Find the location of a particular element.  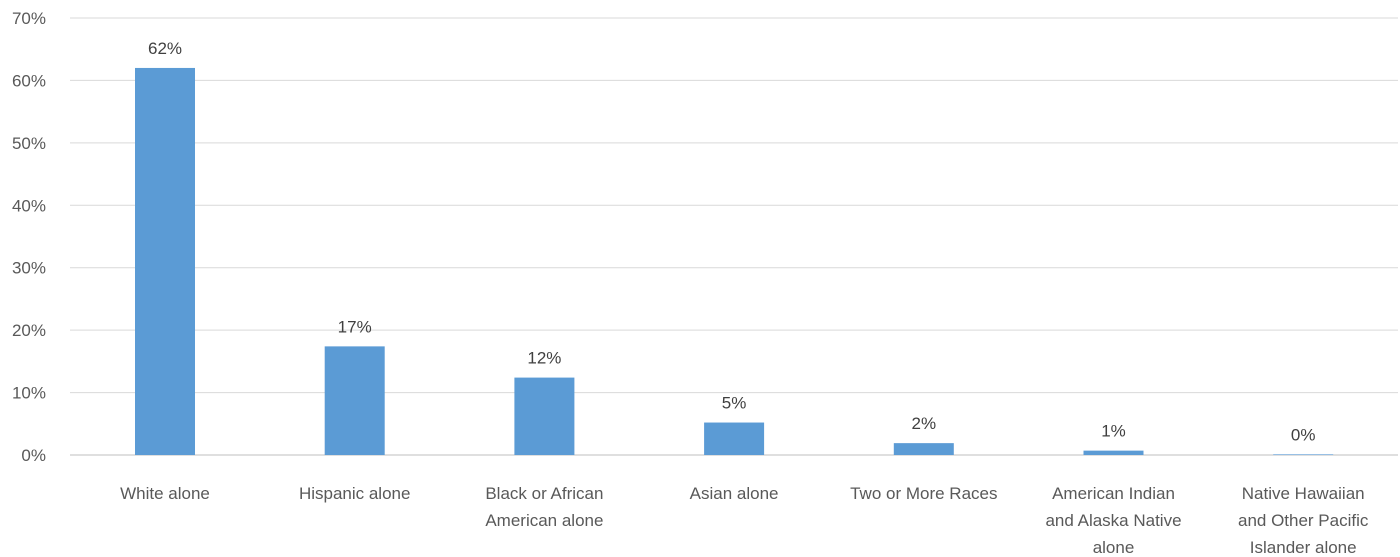

y-tick-label: 0% is located at coordinates (33, 455).